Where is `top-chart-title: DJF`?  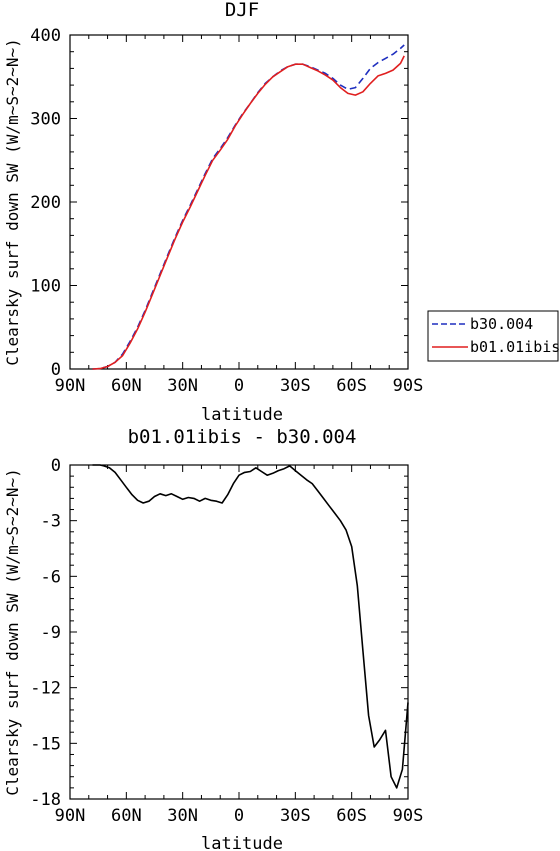 top-chart-title: DJF is located at coordinates (242, 10).